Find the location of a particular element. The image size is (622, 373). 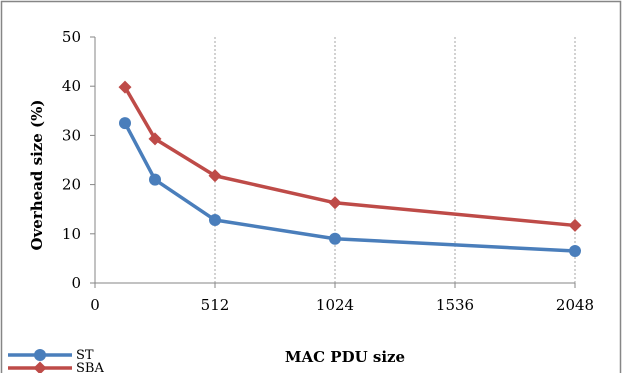

y-axis-title: Overhead size (%) is located at coordinates (37, 175).